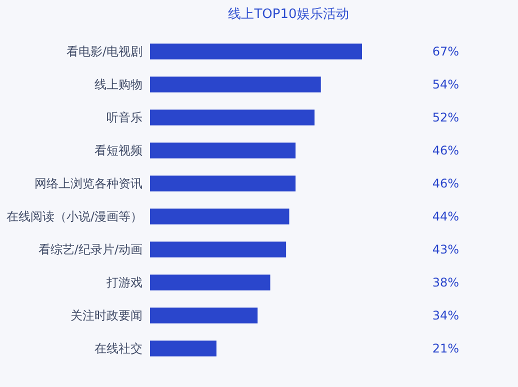  I want to click on y-tick-label: 在线社交, so click(118, 349).